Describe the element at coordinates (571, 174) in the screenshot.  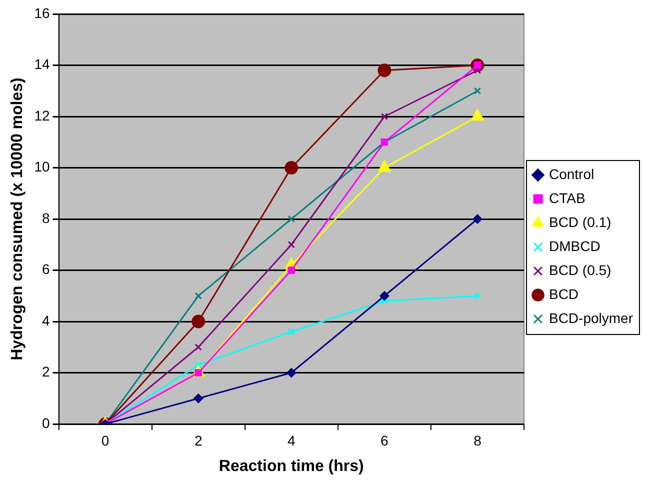
I see `legend-label: Control` at that location.